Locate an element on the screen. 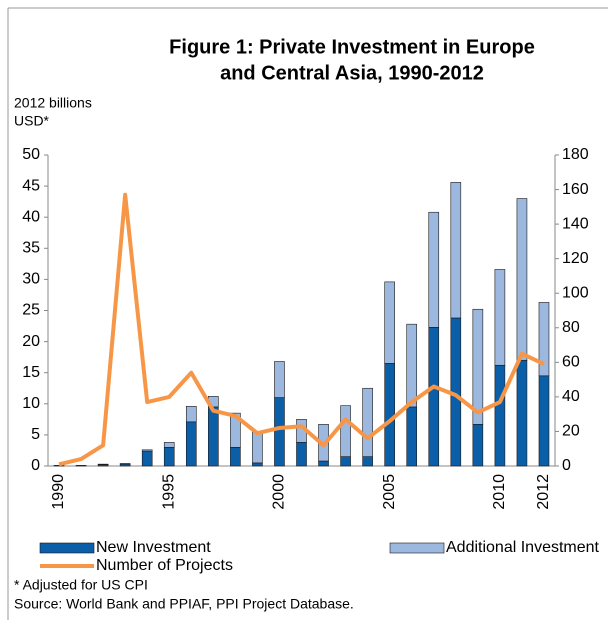 This screenshot has height=625, width=608. legend-label: Number of Projects is located at coordinates (164, 565).